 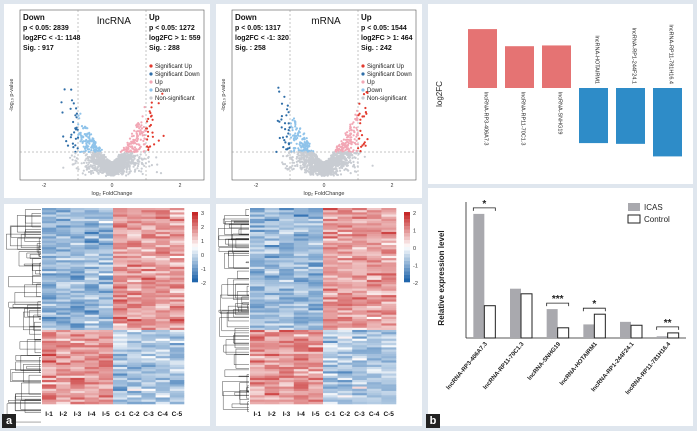 I want to click on lnc-legend-marker, so click(x=151, y=82).